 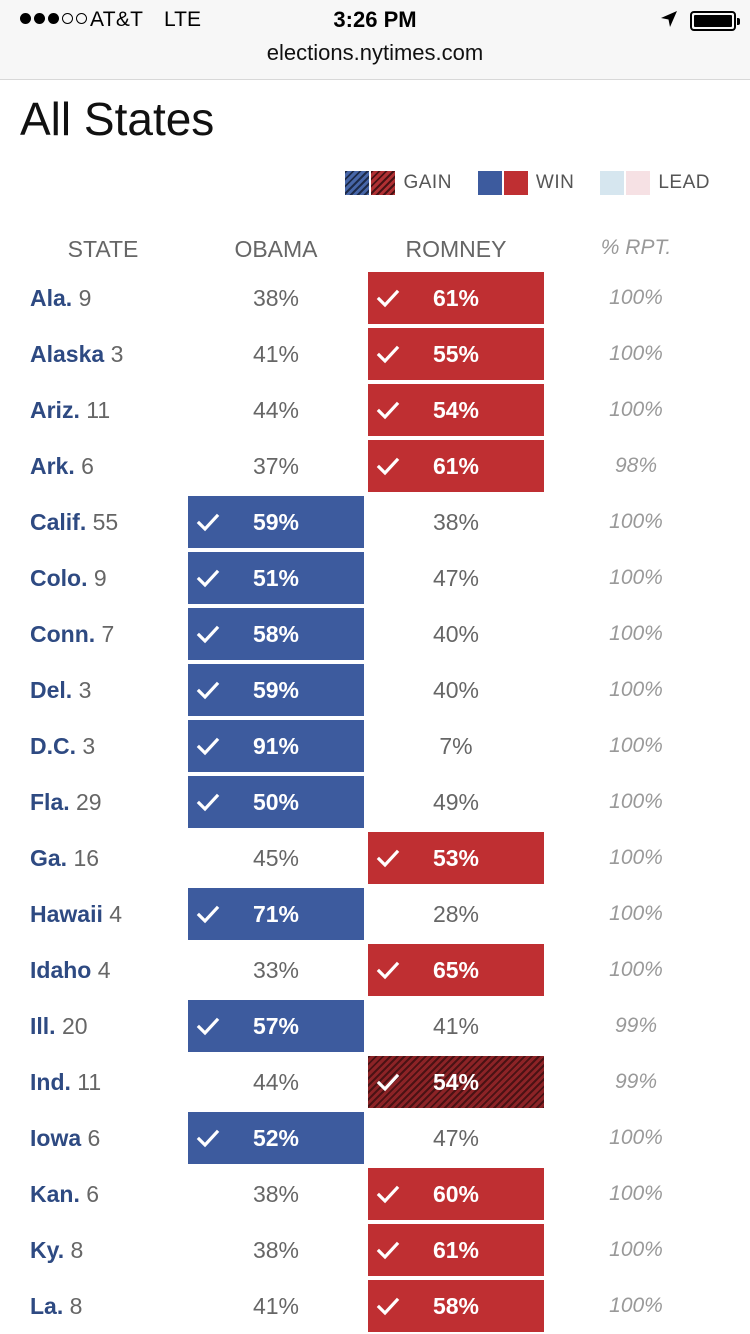 I want to click on state-name: Ala., so click(x=51, y=298).